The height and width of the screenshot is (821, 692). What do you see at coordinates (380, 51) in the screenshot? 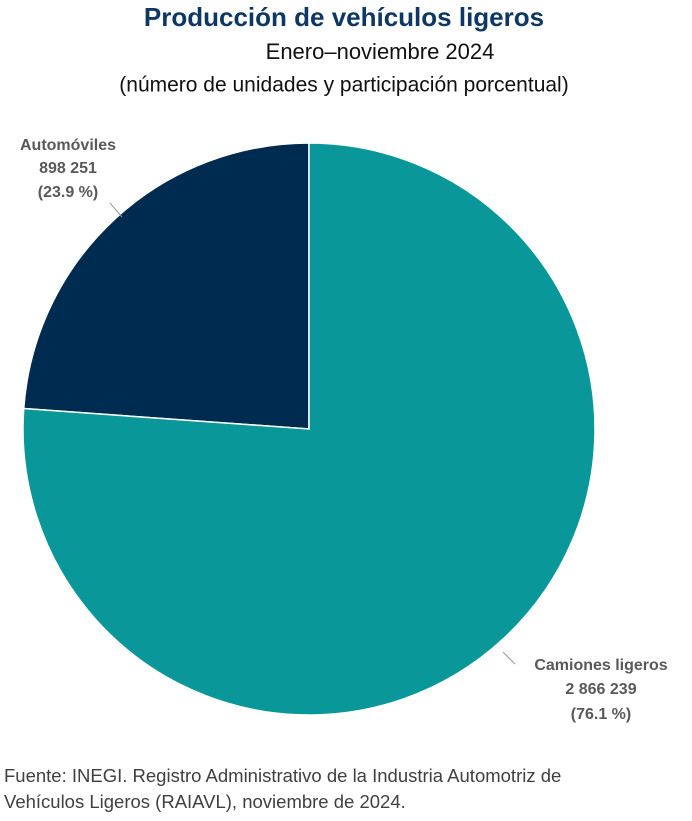
I see `chart-subtitle: Enero–noviembre 2024` at bounding box center [380, 51].